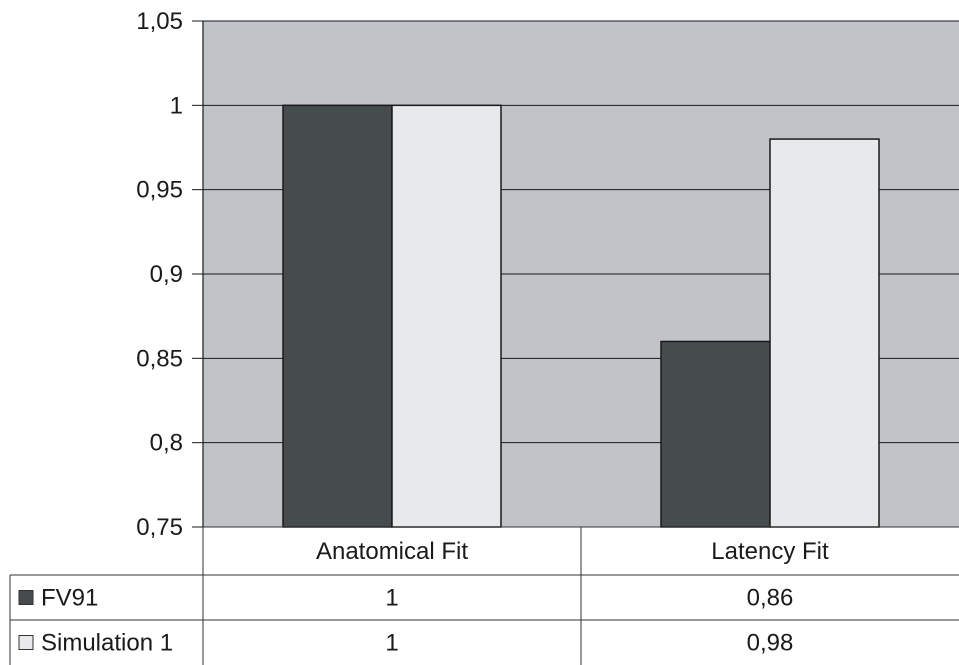  What do you see at coordinates (69, 598) in the screenshot?
I see `legend-label: FV91` at bounding box center [69, 598].